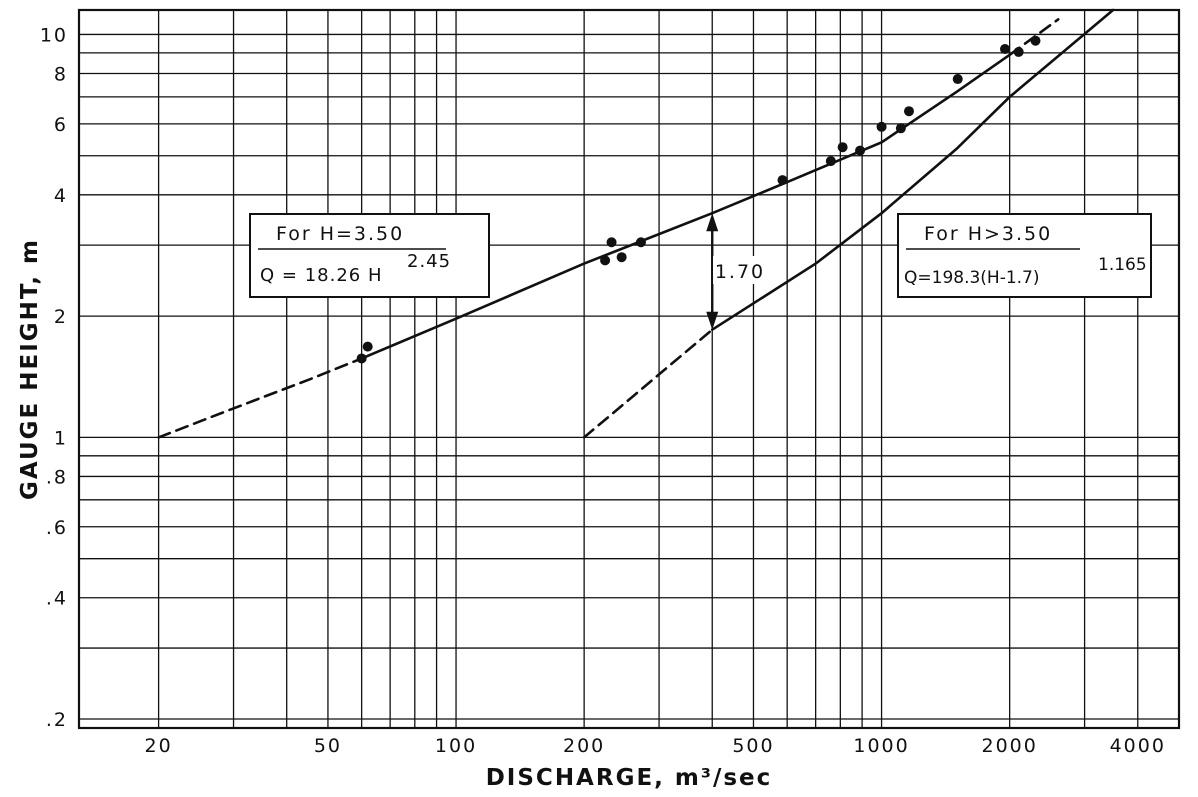 This screenshot has height=797, width=1198. I want to click on y-tick-label: 1, so click(61, 438).